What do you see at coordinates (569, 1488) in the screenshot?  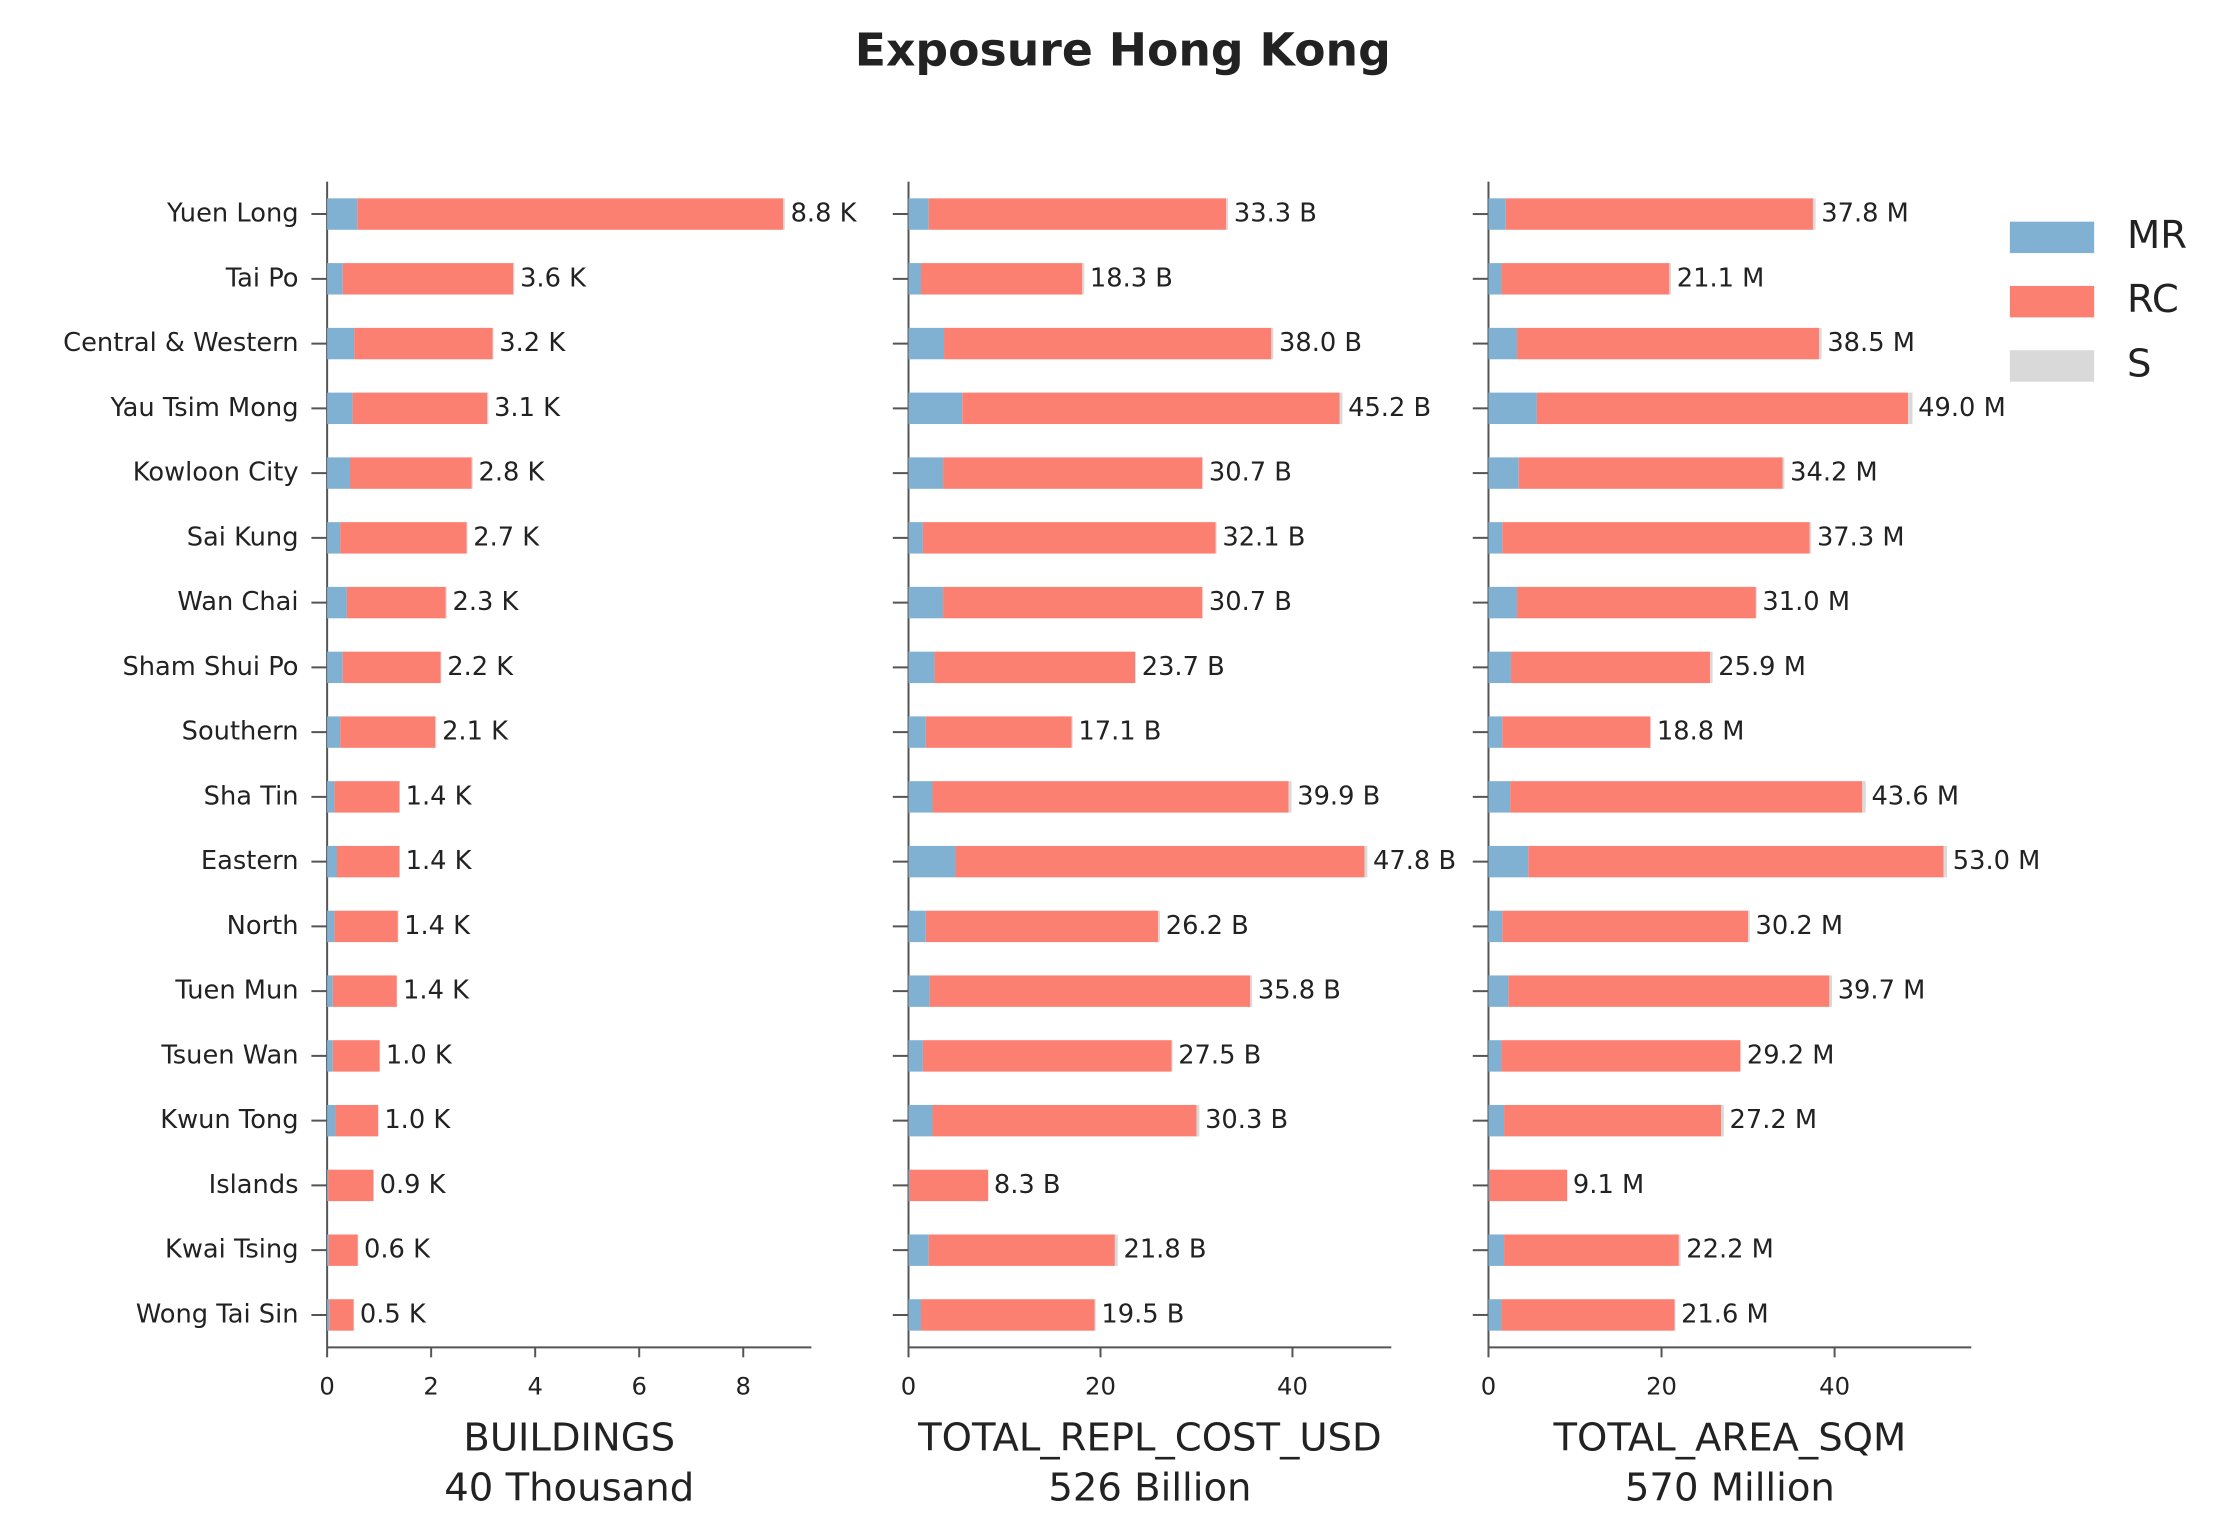 I see `x-axis-label: 40 Thousand` at bounding box center [569, 1488].